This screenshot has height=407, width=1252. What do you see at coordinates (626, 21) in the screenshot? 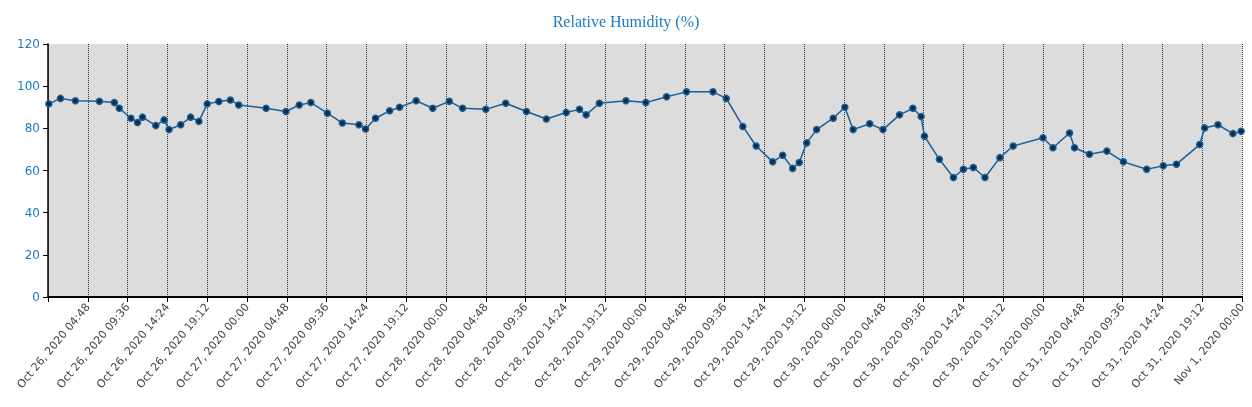
I see `chart-title: Relative Humidity (%)` at bounding box center [626, 21].